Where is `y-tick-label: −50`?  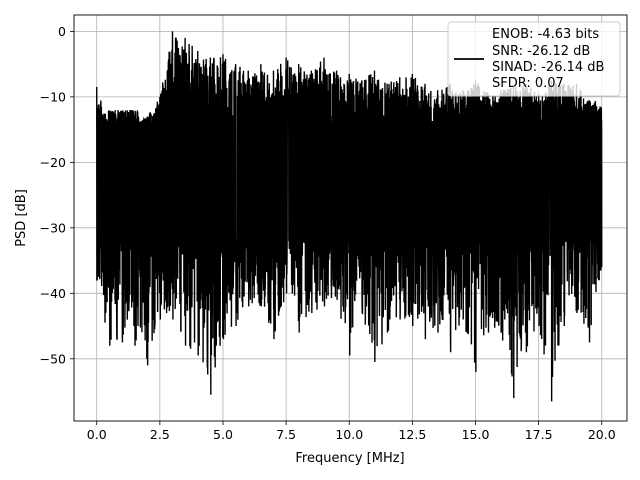
y-tick-label: −50 is located at coordinates (53, 358).